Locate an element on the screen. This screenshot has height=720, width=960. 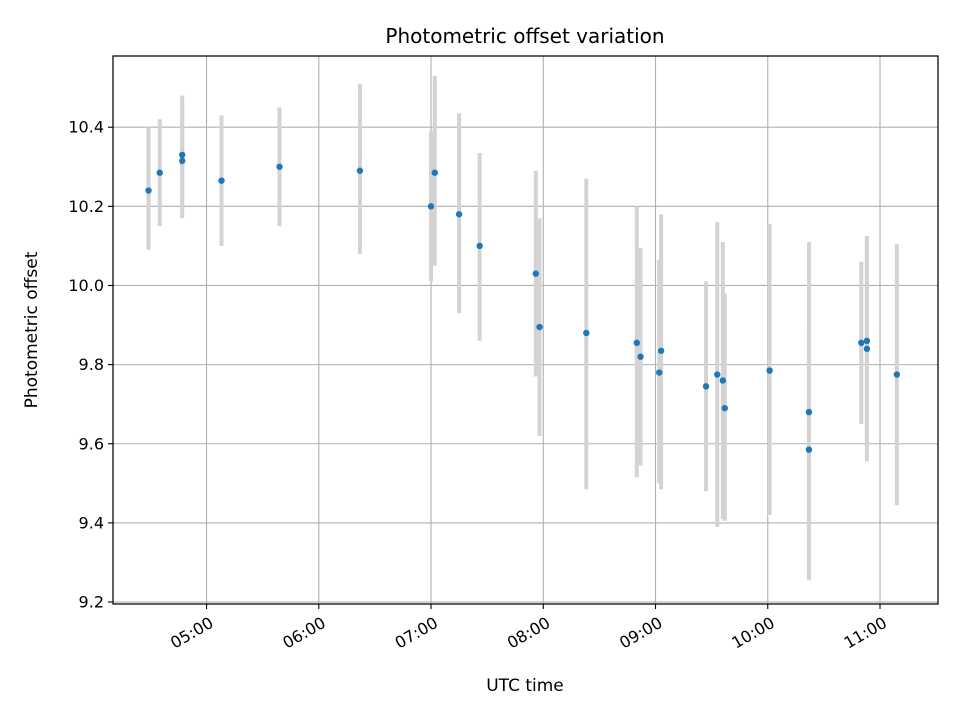
y-tick-label: 9.4 is located at coordinates (91, 522).